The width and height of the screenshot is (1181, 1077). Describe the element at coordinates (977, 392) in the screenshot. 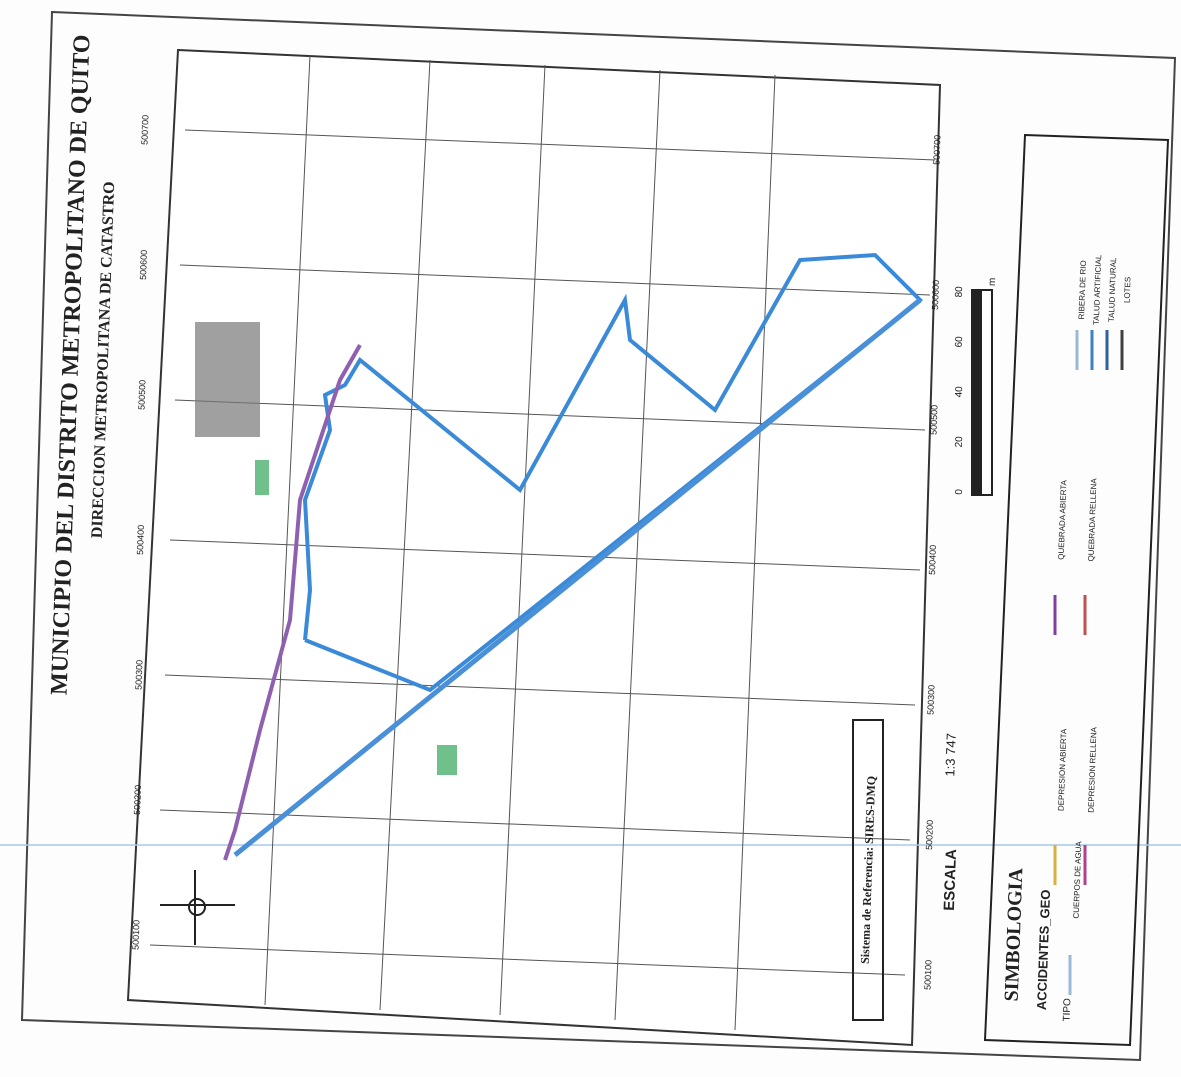

I see `scale-bar-fill` at that location.